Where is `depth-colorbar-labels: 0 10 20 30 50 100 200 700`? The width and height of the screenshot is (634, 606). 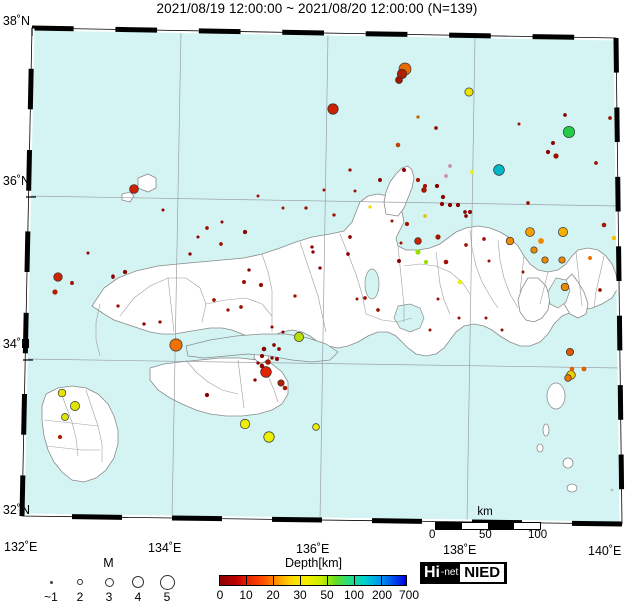
depth-colorbar-labels: 0 10 20 30 50 100 200 700 is located at coordinates (313, 596).